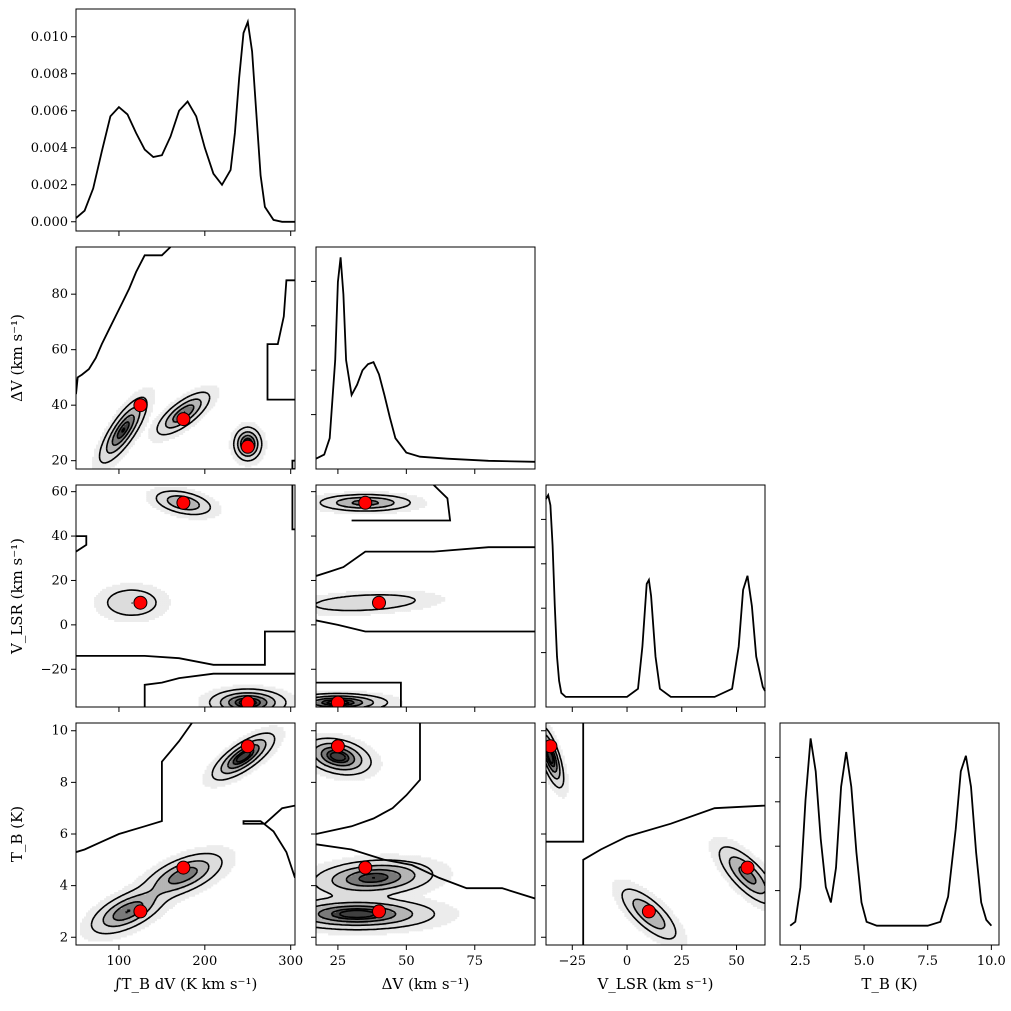  Describe the element at coordinates (186, 984) in the screenshot. I see `x-axis-label-0: ∫T_B dV (K km s⁻¹)` at that location.